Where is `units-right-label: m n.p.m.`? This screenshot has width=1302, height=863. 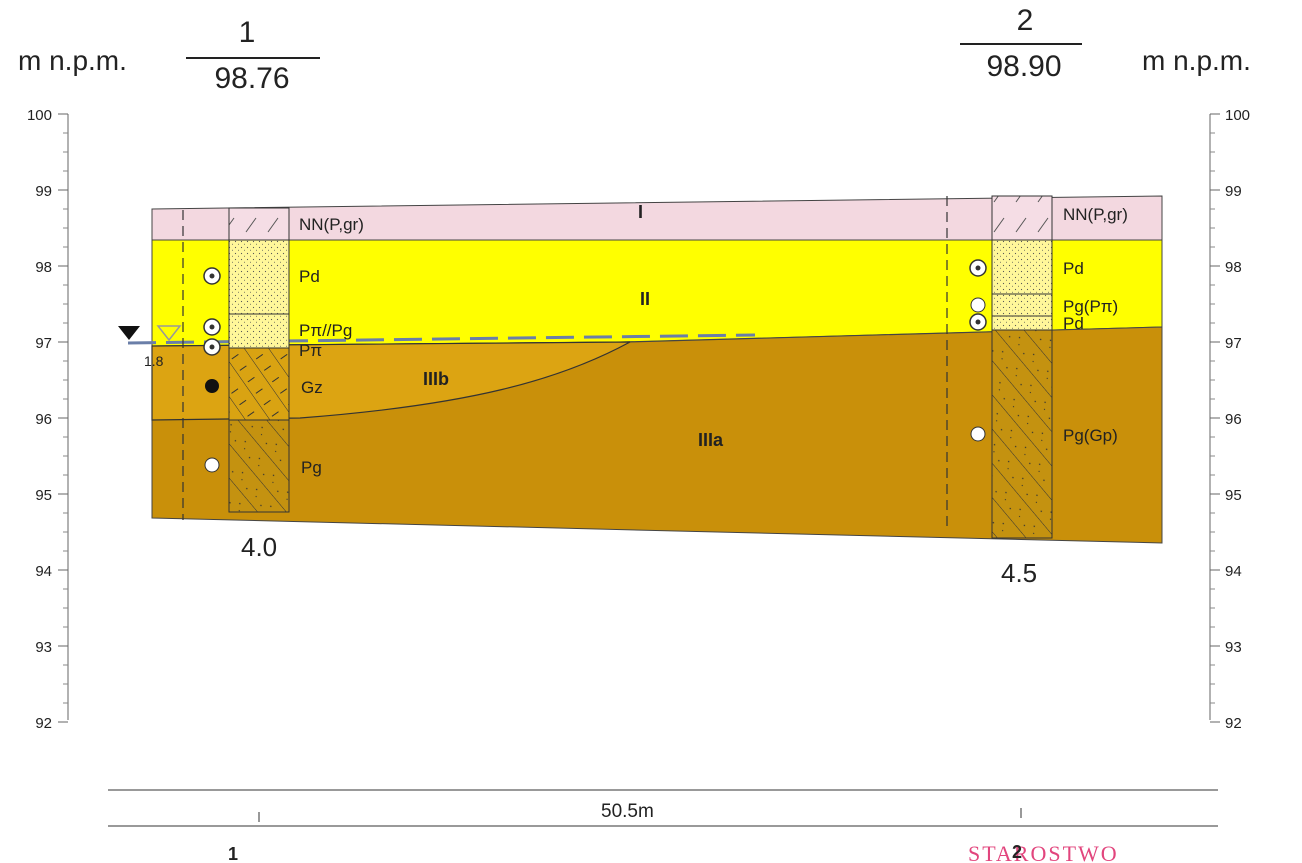
units-right-label: m n.p.m. is located at coordinates (1196, 60).